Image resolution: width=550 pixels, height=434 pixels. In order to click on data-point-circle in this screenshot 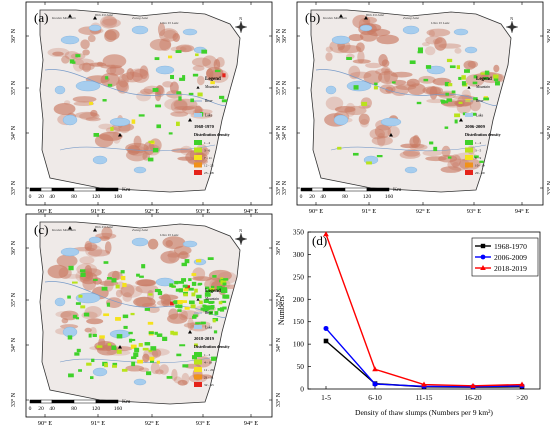, I will do `click(375, 384)`.